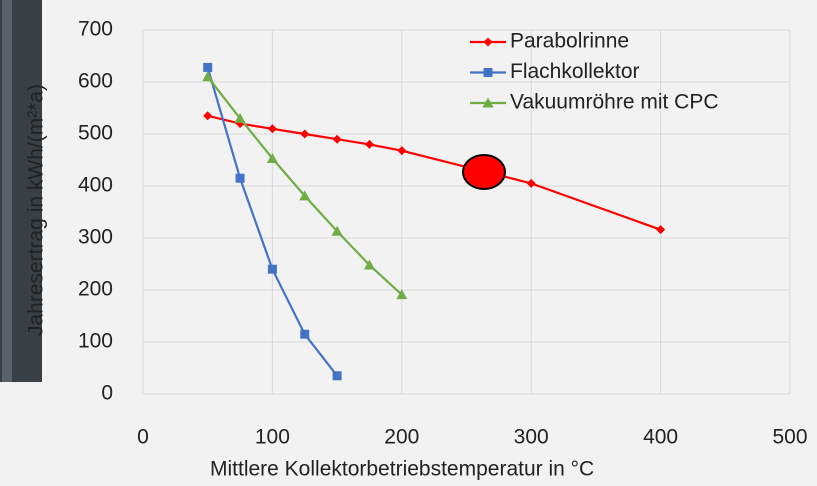 The width and height of the screenshot is (817, 486). What do you see at coordinates (569, 41) in the screenshot?
I see `legend-label: Parabolrinne` at bounding box center [569, 41].